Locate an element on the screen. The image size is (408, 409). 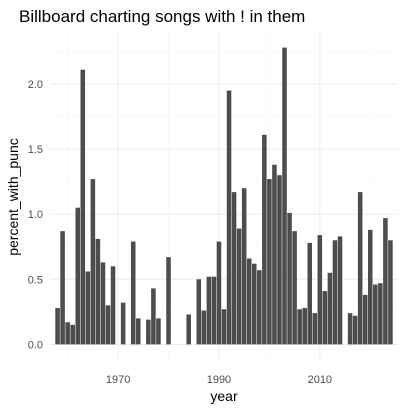
bar-1992 is located at coordinates (229, 217).